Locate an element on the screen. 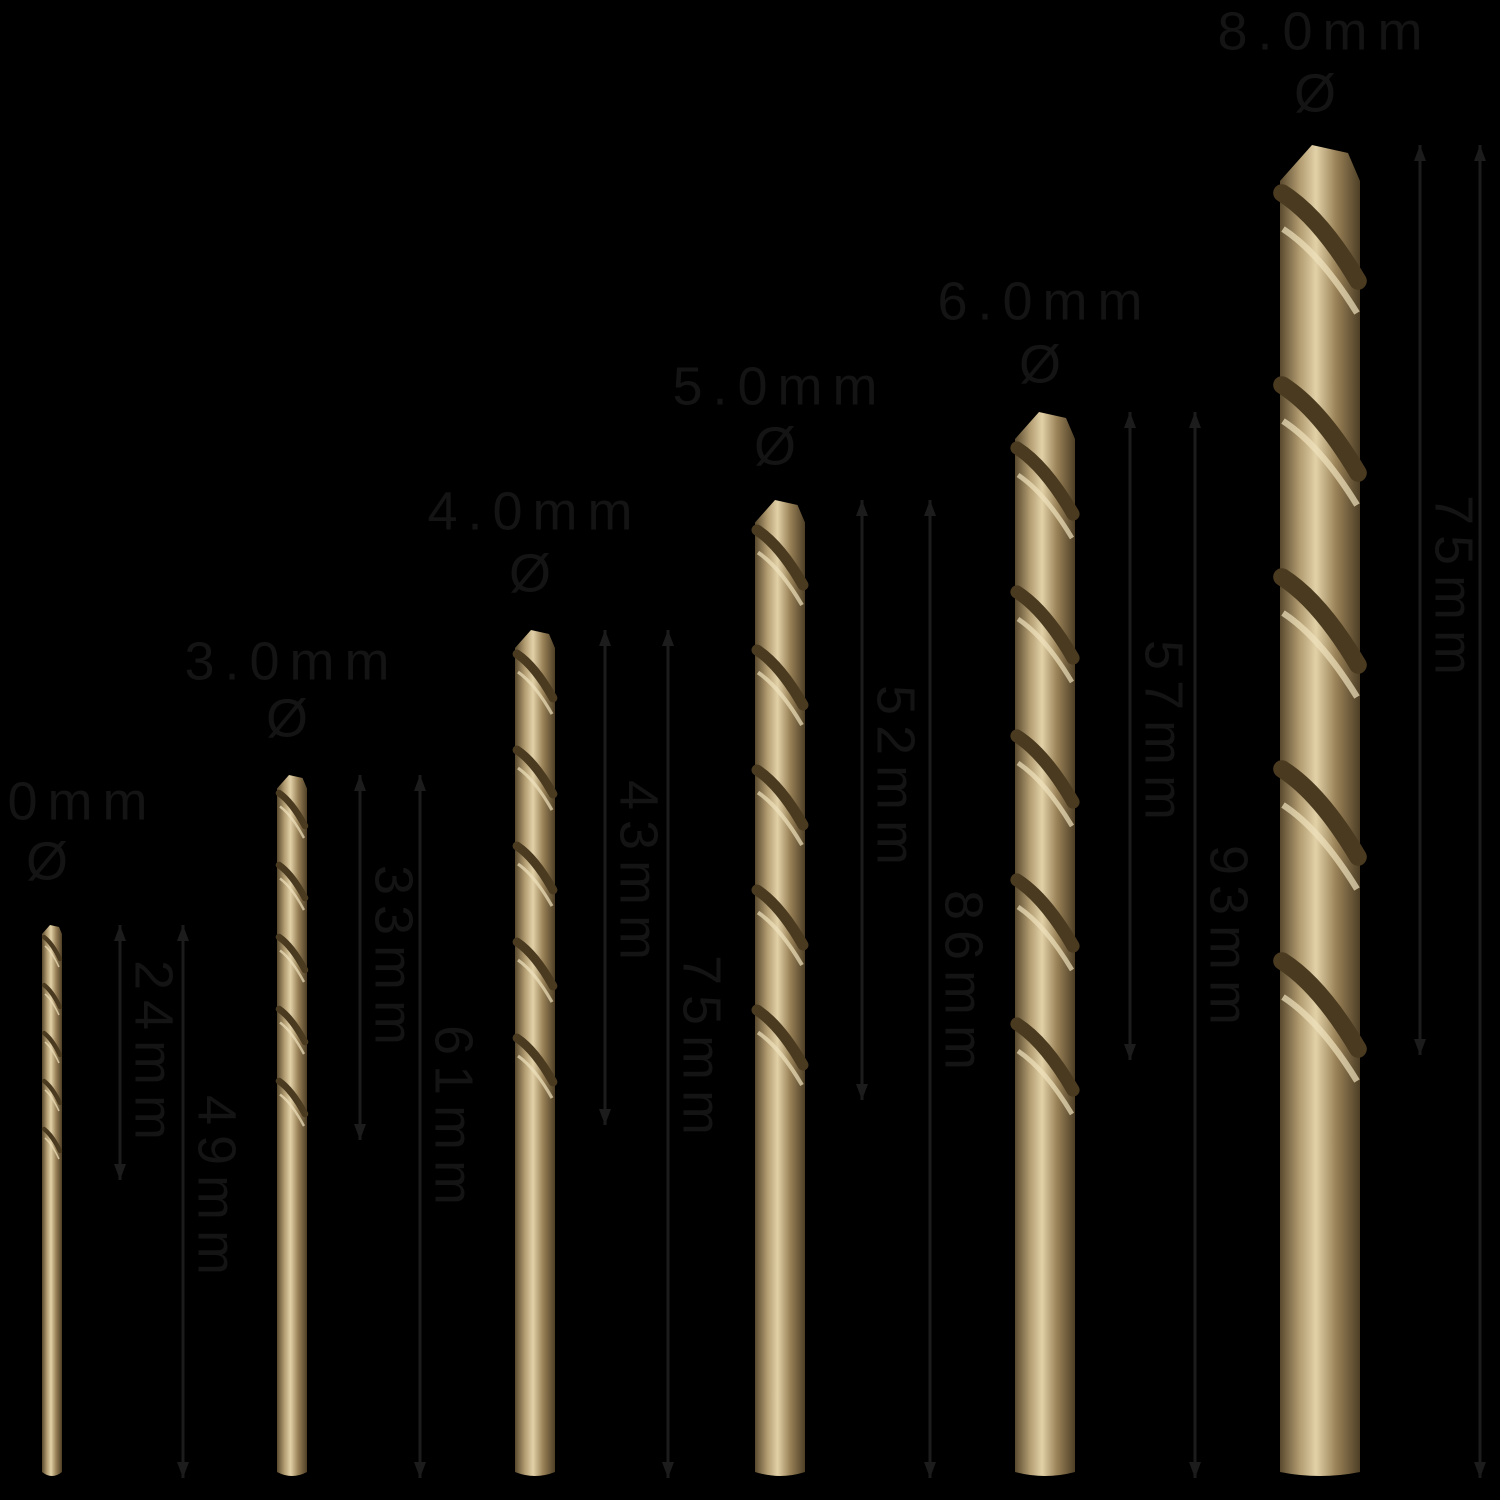 The width and height of the screenshot is (1500, 1500). diameter-label: 6.0mm is located at coordinates (1044, 301).